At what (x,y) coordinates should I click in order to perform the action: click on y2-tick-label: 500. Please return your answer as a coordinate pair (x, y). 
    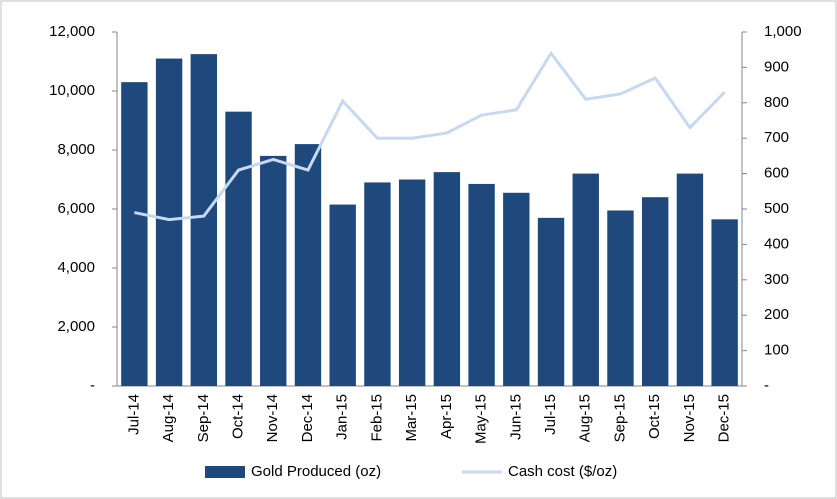
    Looking at the image, I should click on (776, 208).